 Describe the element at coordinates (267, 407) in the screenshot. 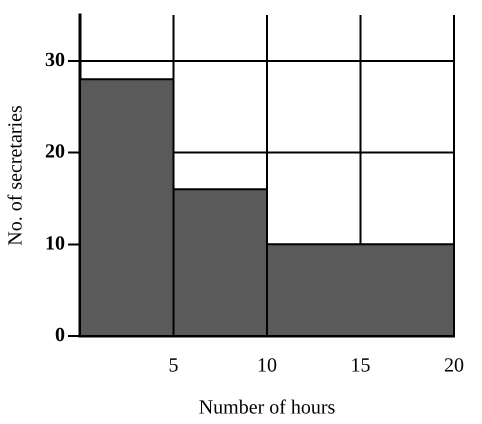

I see `x-axis-title: Number of hours` at that location.